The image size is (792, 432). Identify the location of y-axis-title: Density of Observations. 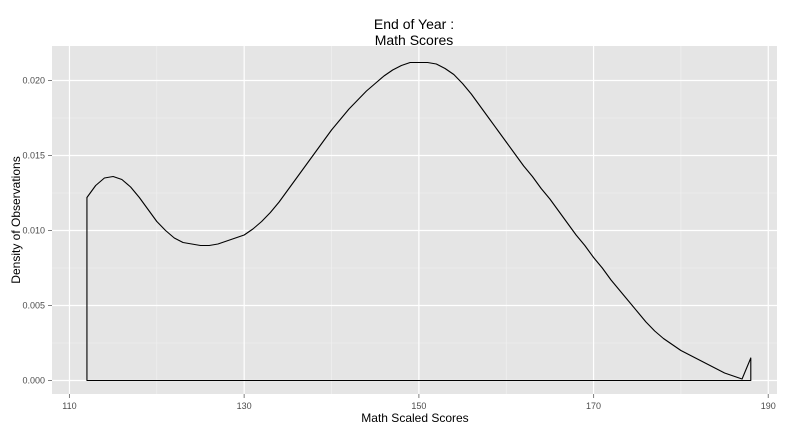
(16, 219).